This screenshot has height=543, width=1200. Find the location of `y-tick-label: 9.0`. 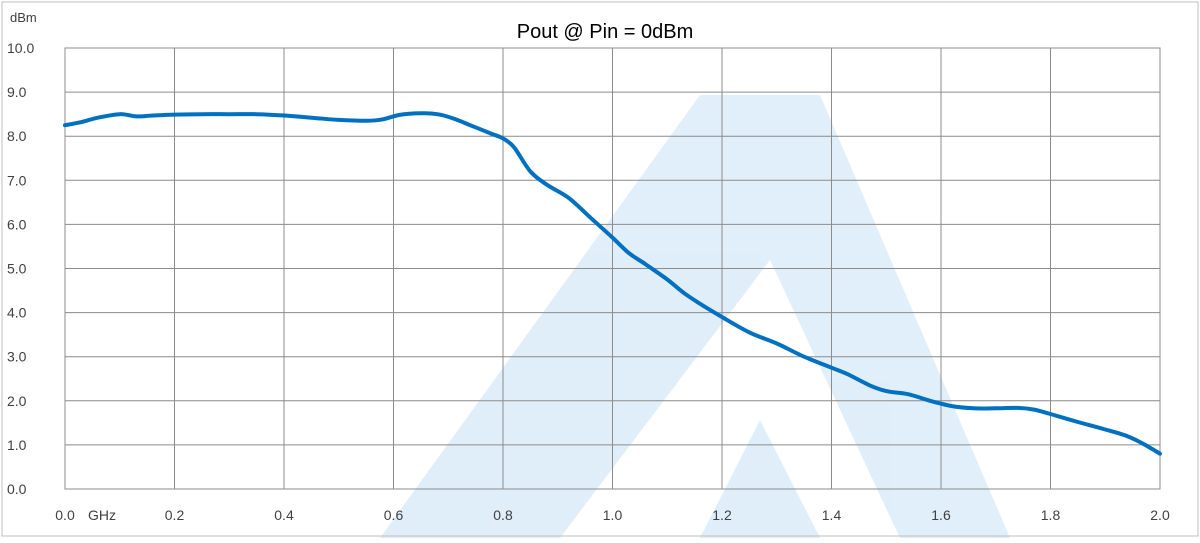

y-tick-label: 9.0 is located at coordinates (17, 92).